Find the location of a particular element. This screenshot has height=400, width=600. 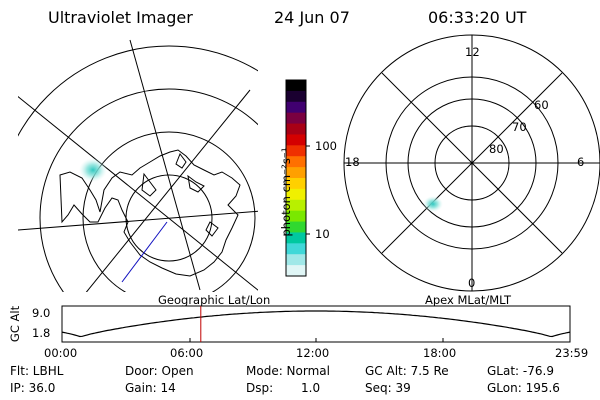

mlat-label-60: 60 is located at coordinates (541, 105).